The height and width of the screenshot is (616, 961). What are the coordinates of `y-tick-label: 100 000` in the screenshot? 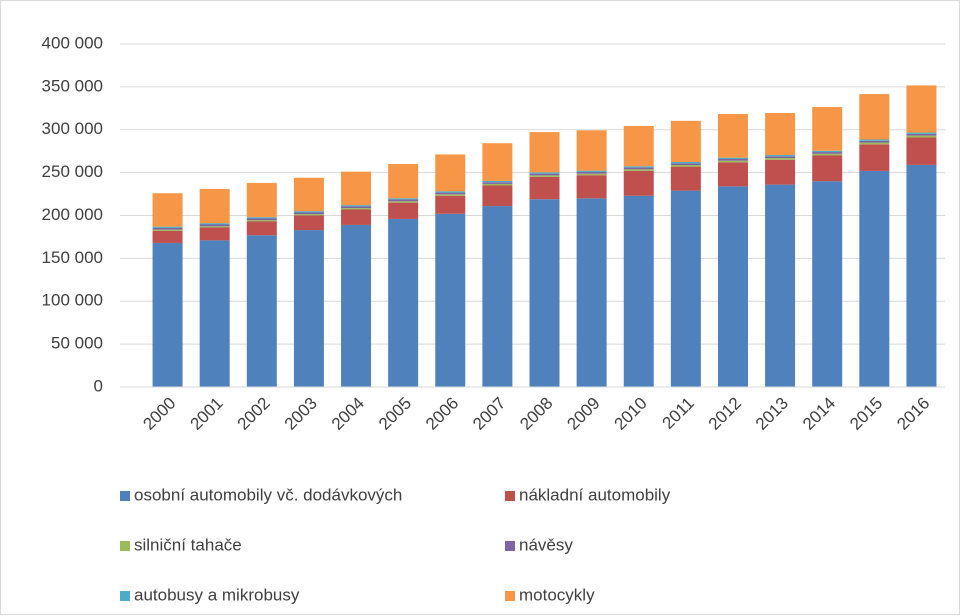 It's located at (72, 300).